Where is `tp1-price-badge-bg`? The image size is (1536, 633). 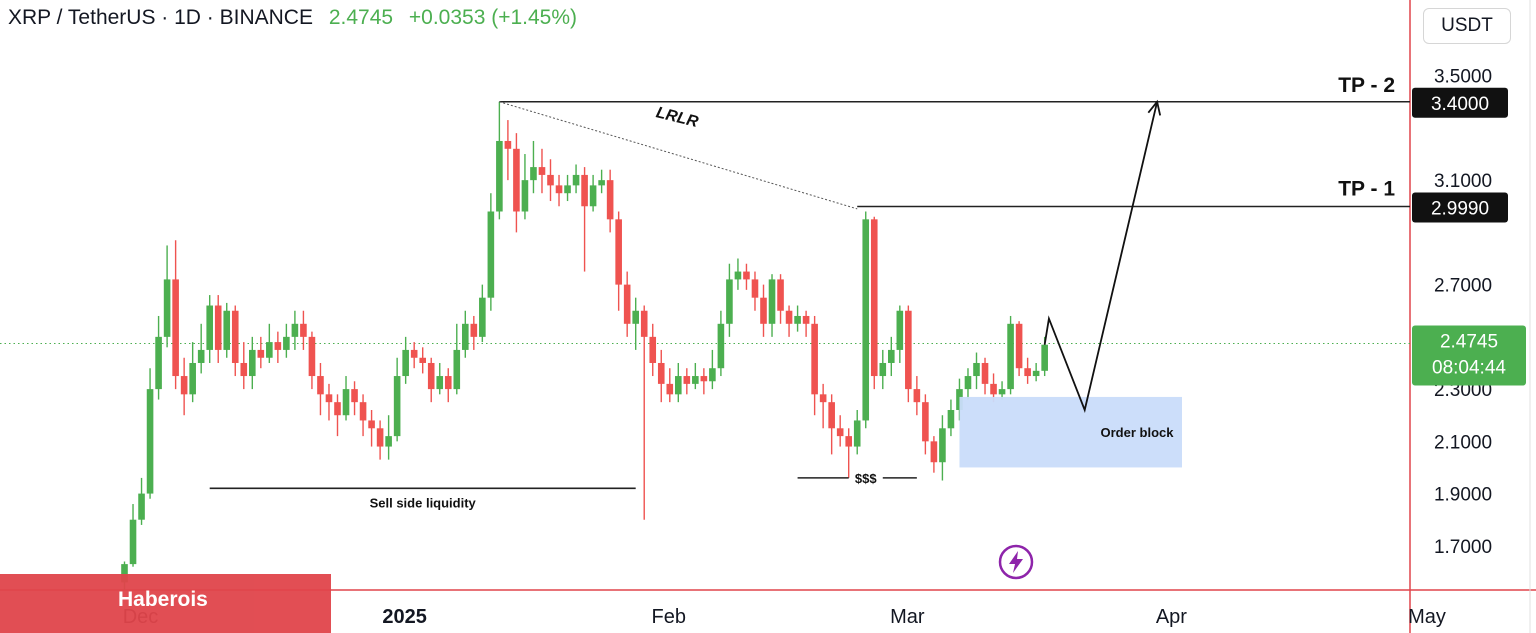
tp1-price-badge-bg is located at coordinates (1460, 207).